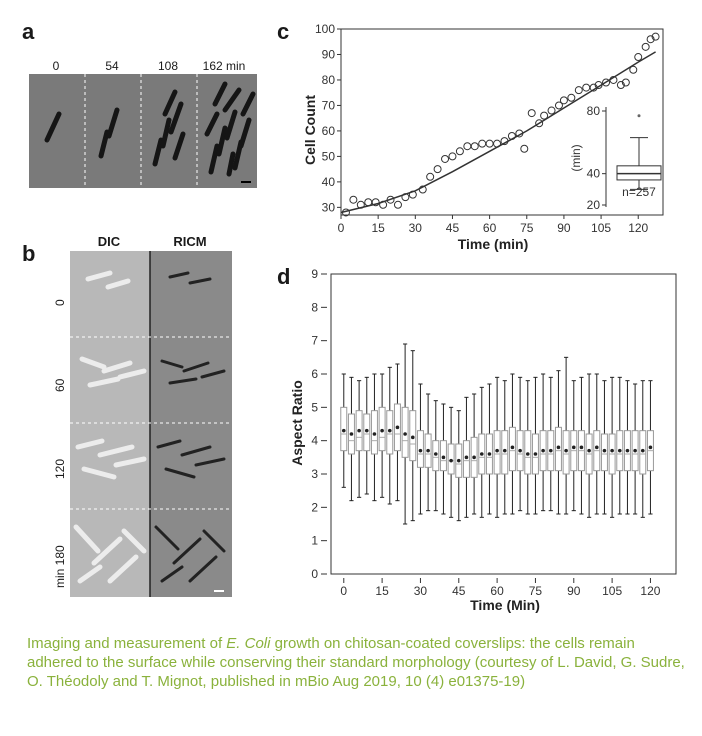  Describe the element at coordinates (248, 643) in the screenshot. I see `caption-organism: E. Coli` at that location.